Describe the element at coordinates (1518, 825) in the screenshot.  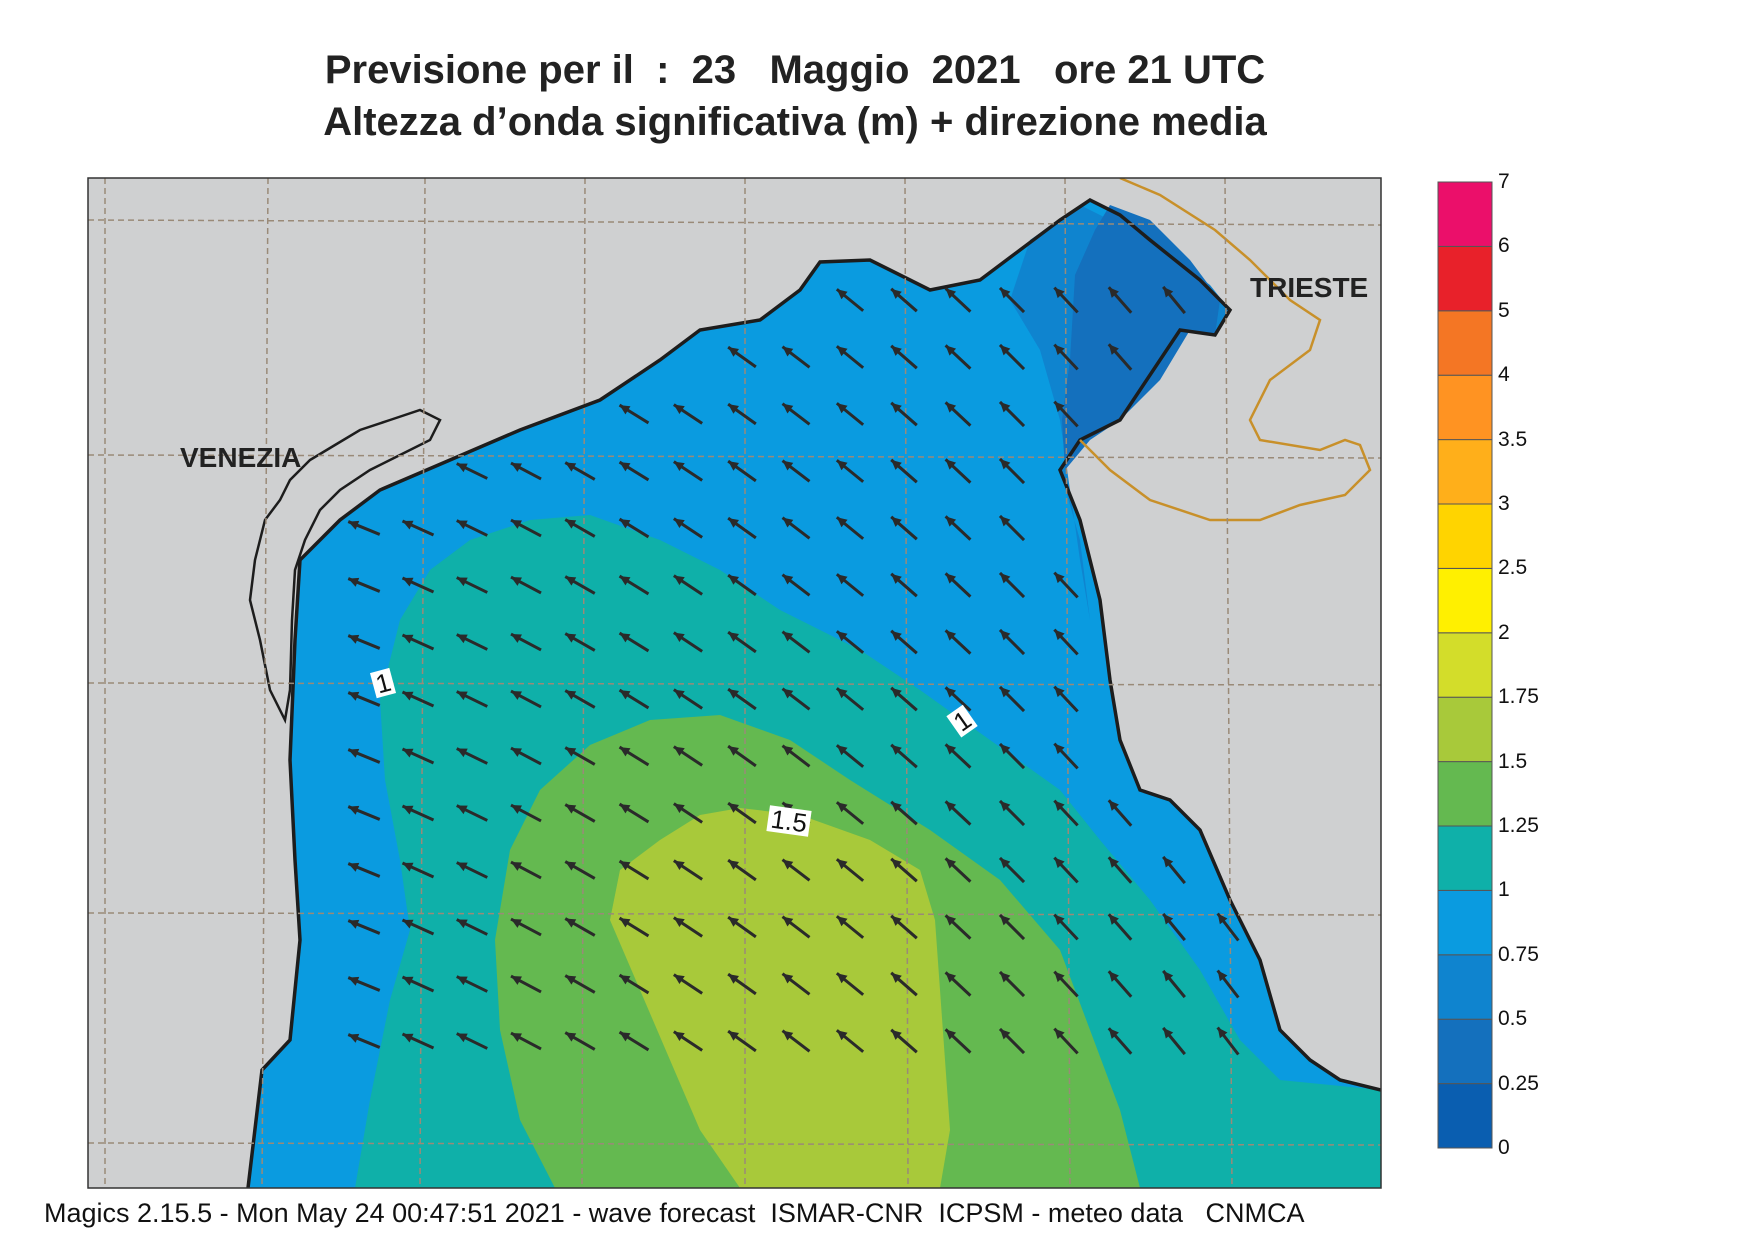
I see `colorbar-tick-label: 1.25` at that location.